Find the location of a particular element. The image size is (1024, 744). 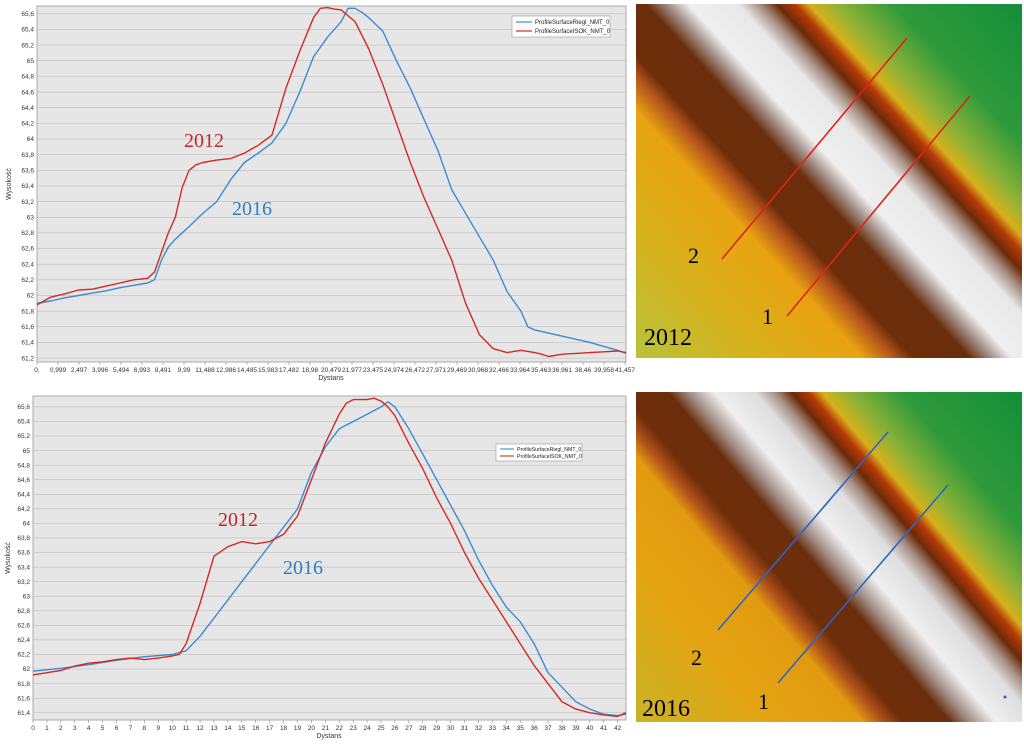

x-tick-label: 1 is located at coordinates (47, 728).